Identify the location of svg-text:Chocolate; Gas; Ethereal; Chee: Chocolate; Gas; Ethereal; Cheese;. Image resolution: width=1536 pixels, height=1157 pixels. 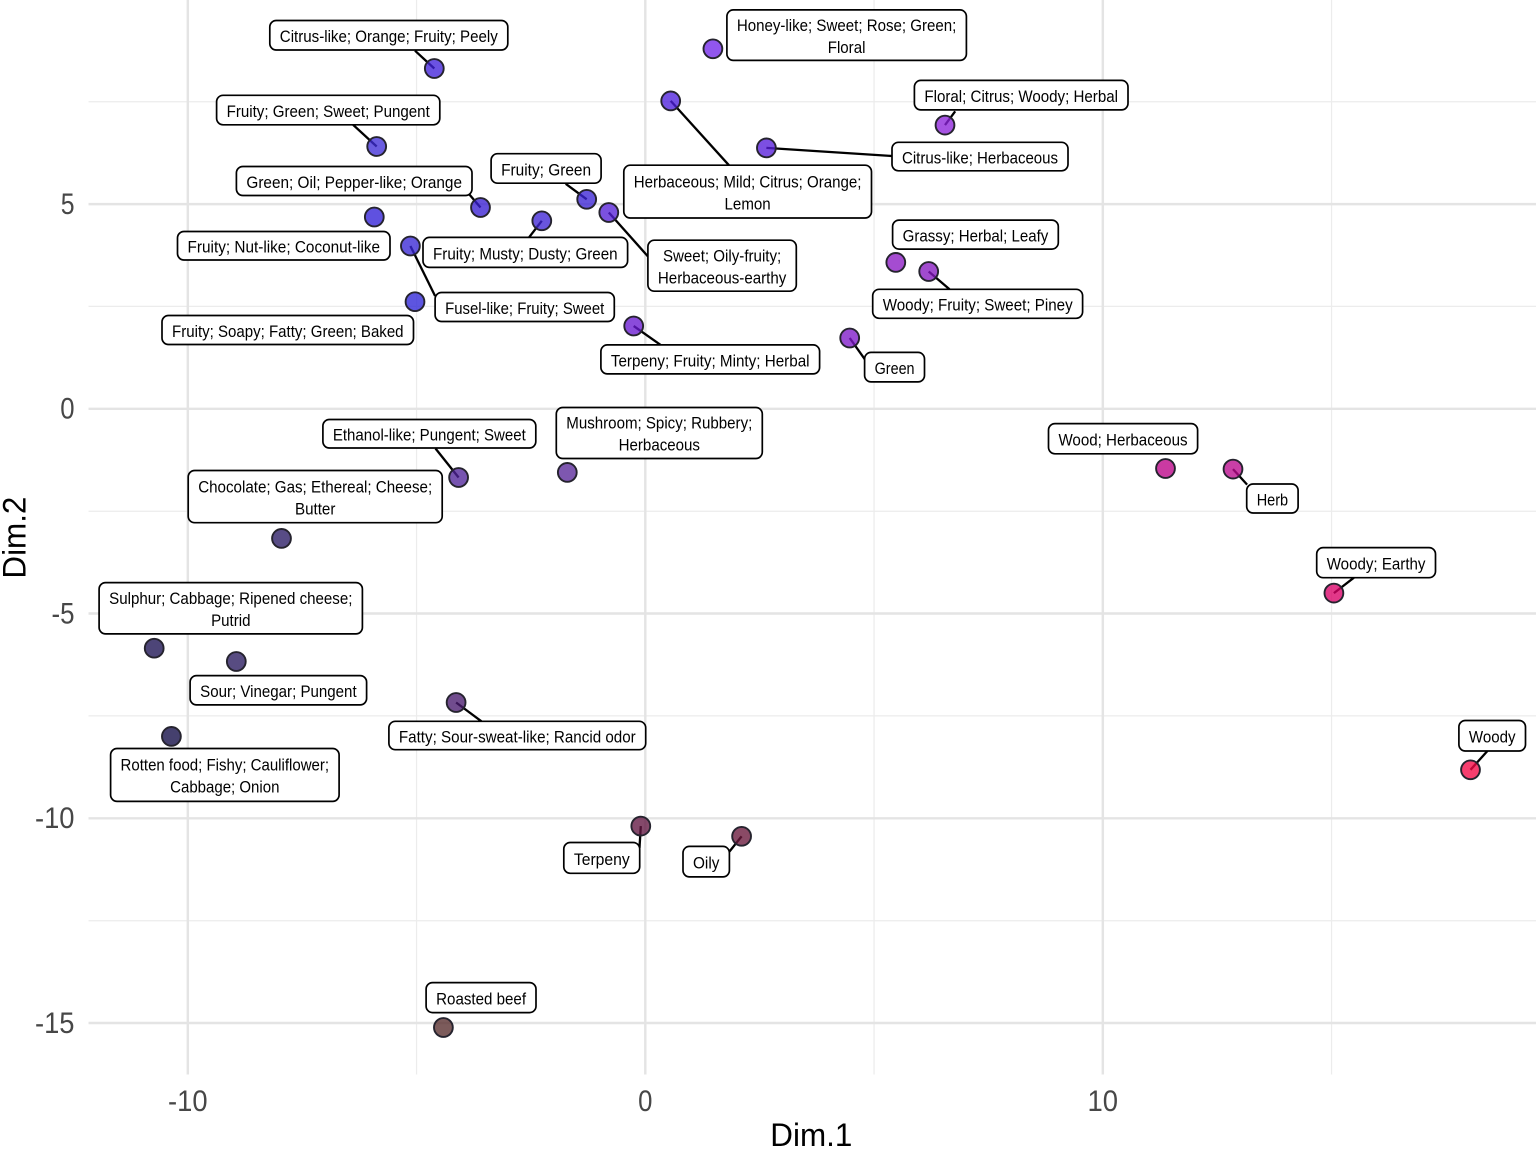
(315, 487).